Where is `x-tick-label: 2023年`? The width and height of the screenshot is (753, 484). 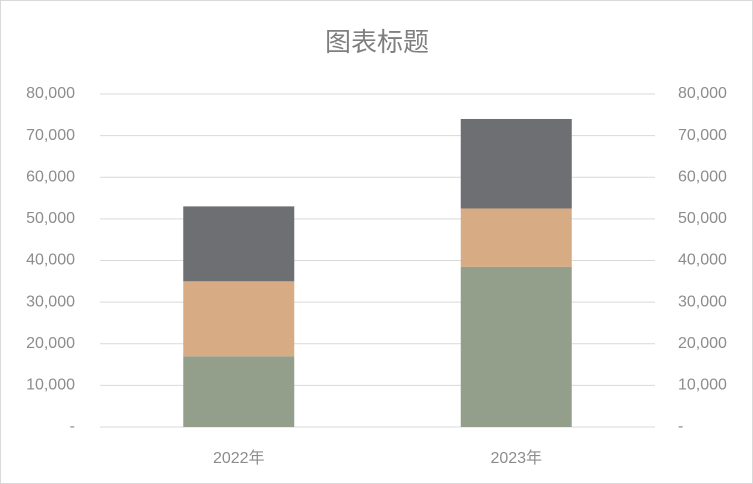 x-tick-label: 2023年 is located at coordinates (516, 458).